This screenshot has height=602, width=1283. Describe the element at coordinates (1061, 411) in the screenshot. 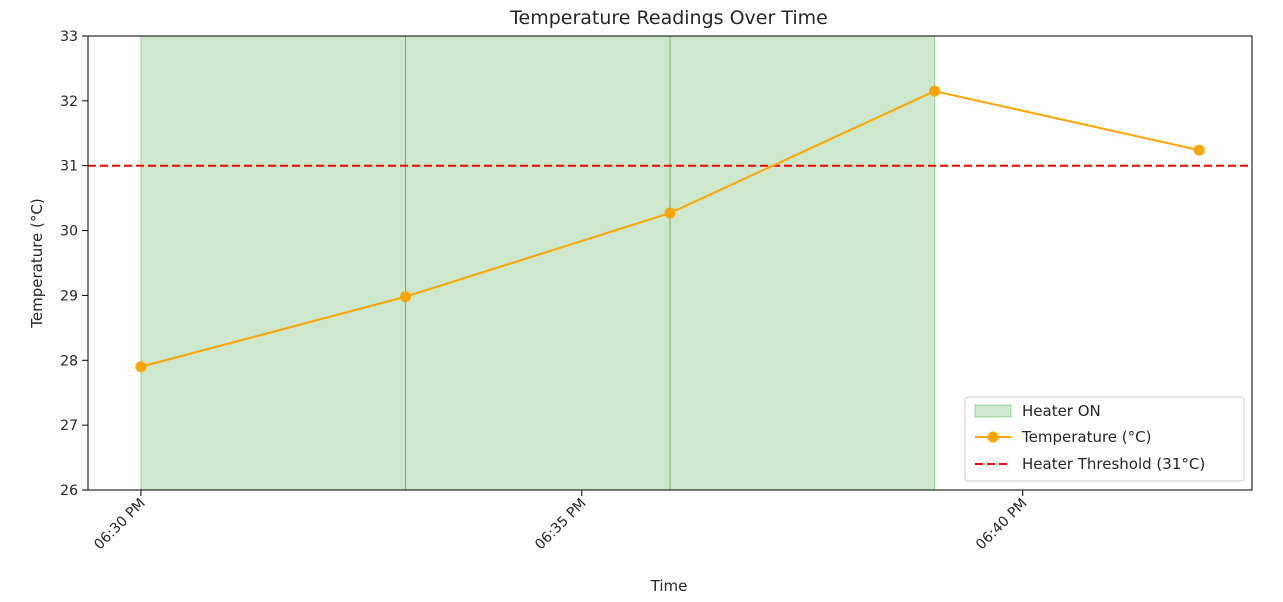

I see `legend-label: Heater ON` at that location.